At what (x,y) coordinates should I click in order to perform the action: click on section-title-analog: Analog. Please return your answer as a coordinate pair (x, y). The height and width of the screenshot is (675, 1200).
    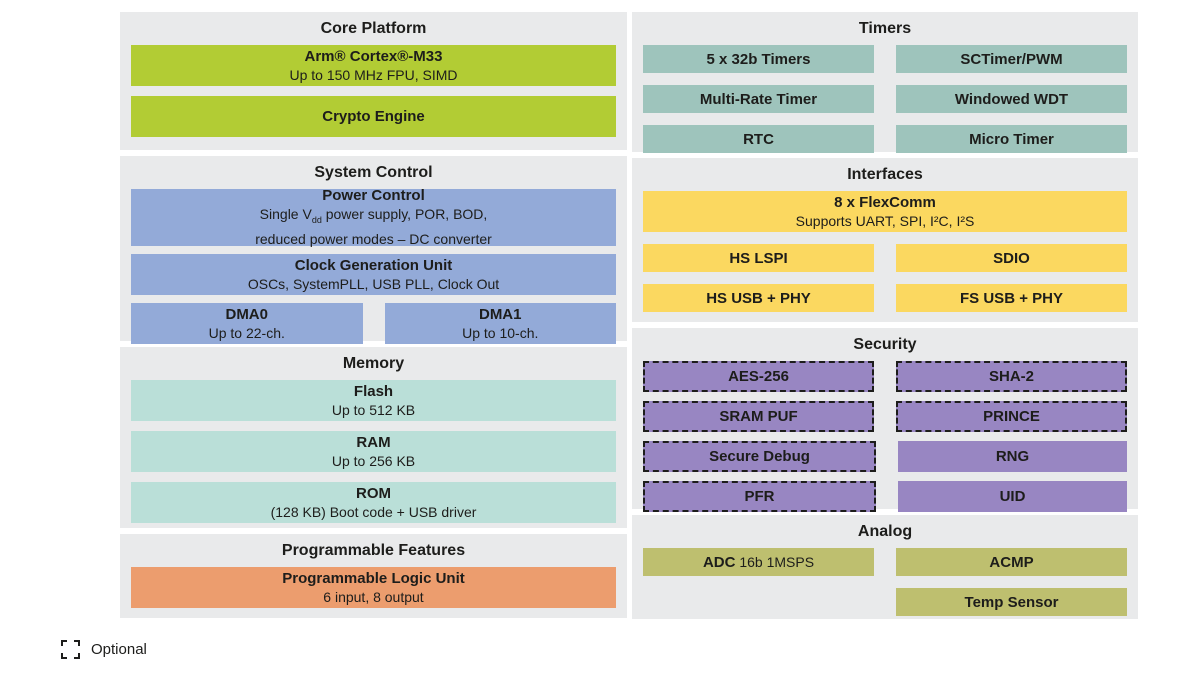
    Looking at the image, I should click on (885, 531).